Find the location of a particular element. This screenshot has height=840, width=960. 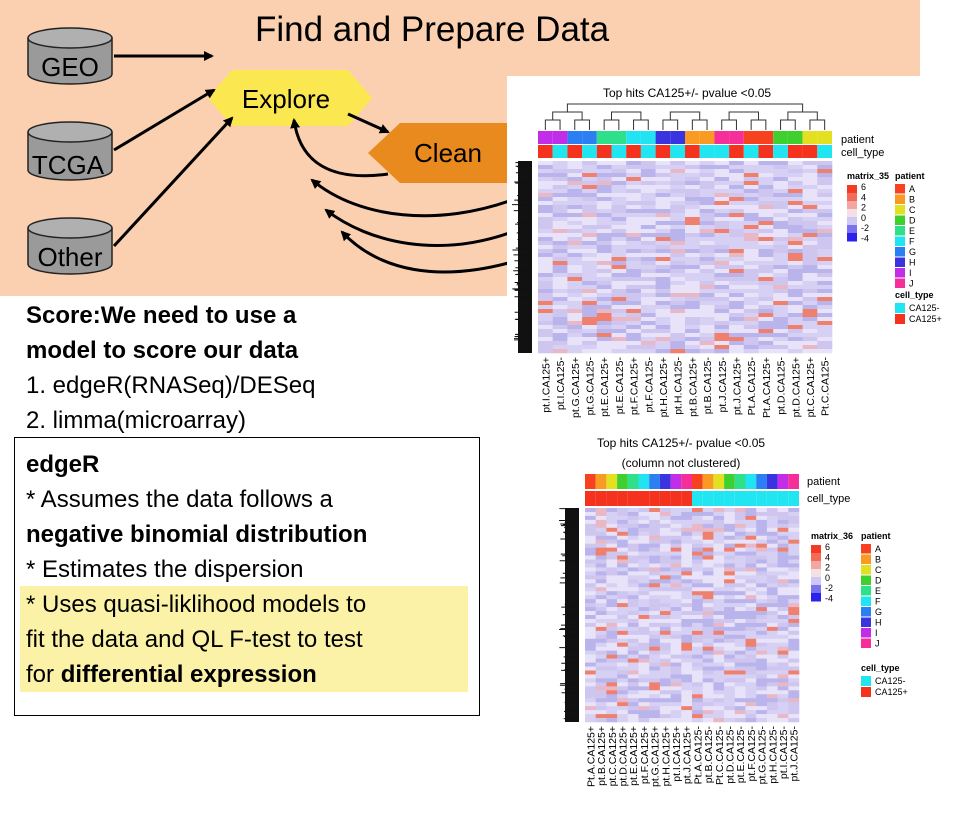

column-label: pt.F.CA125+ is located at coordinates (645, 755).